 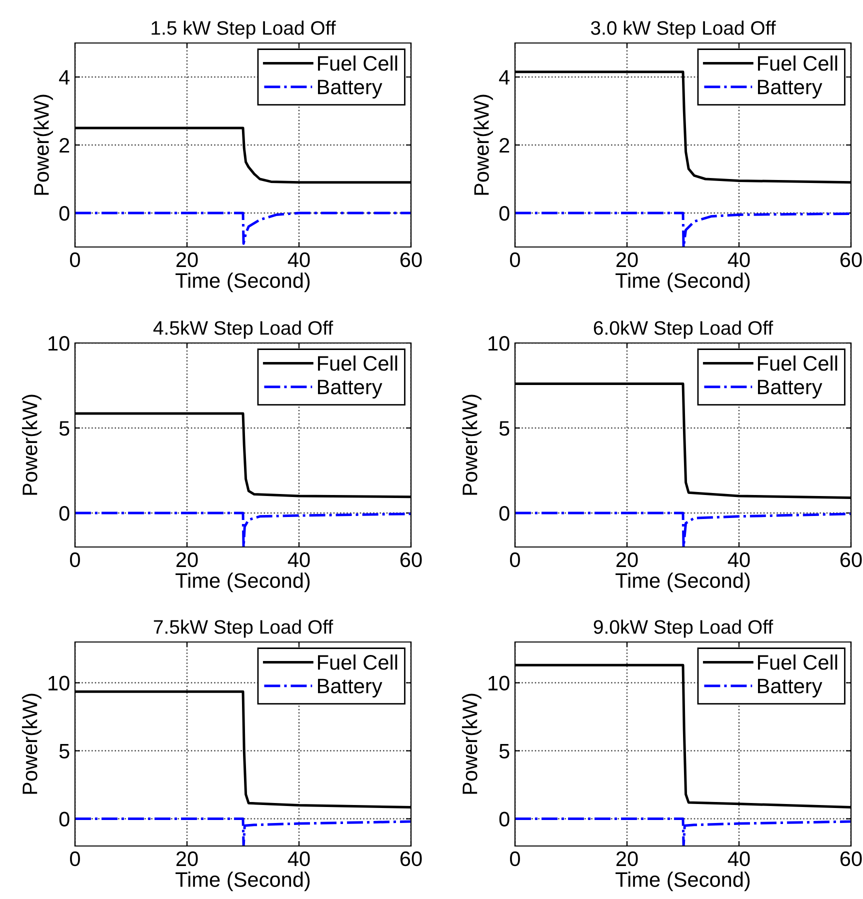 I want to click on chart-title: 6.0kW Step Load Off, so click(x=684, y=329).